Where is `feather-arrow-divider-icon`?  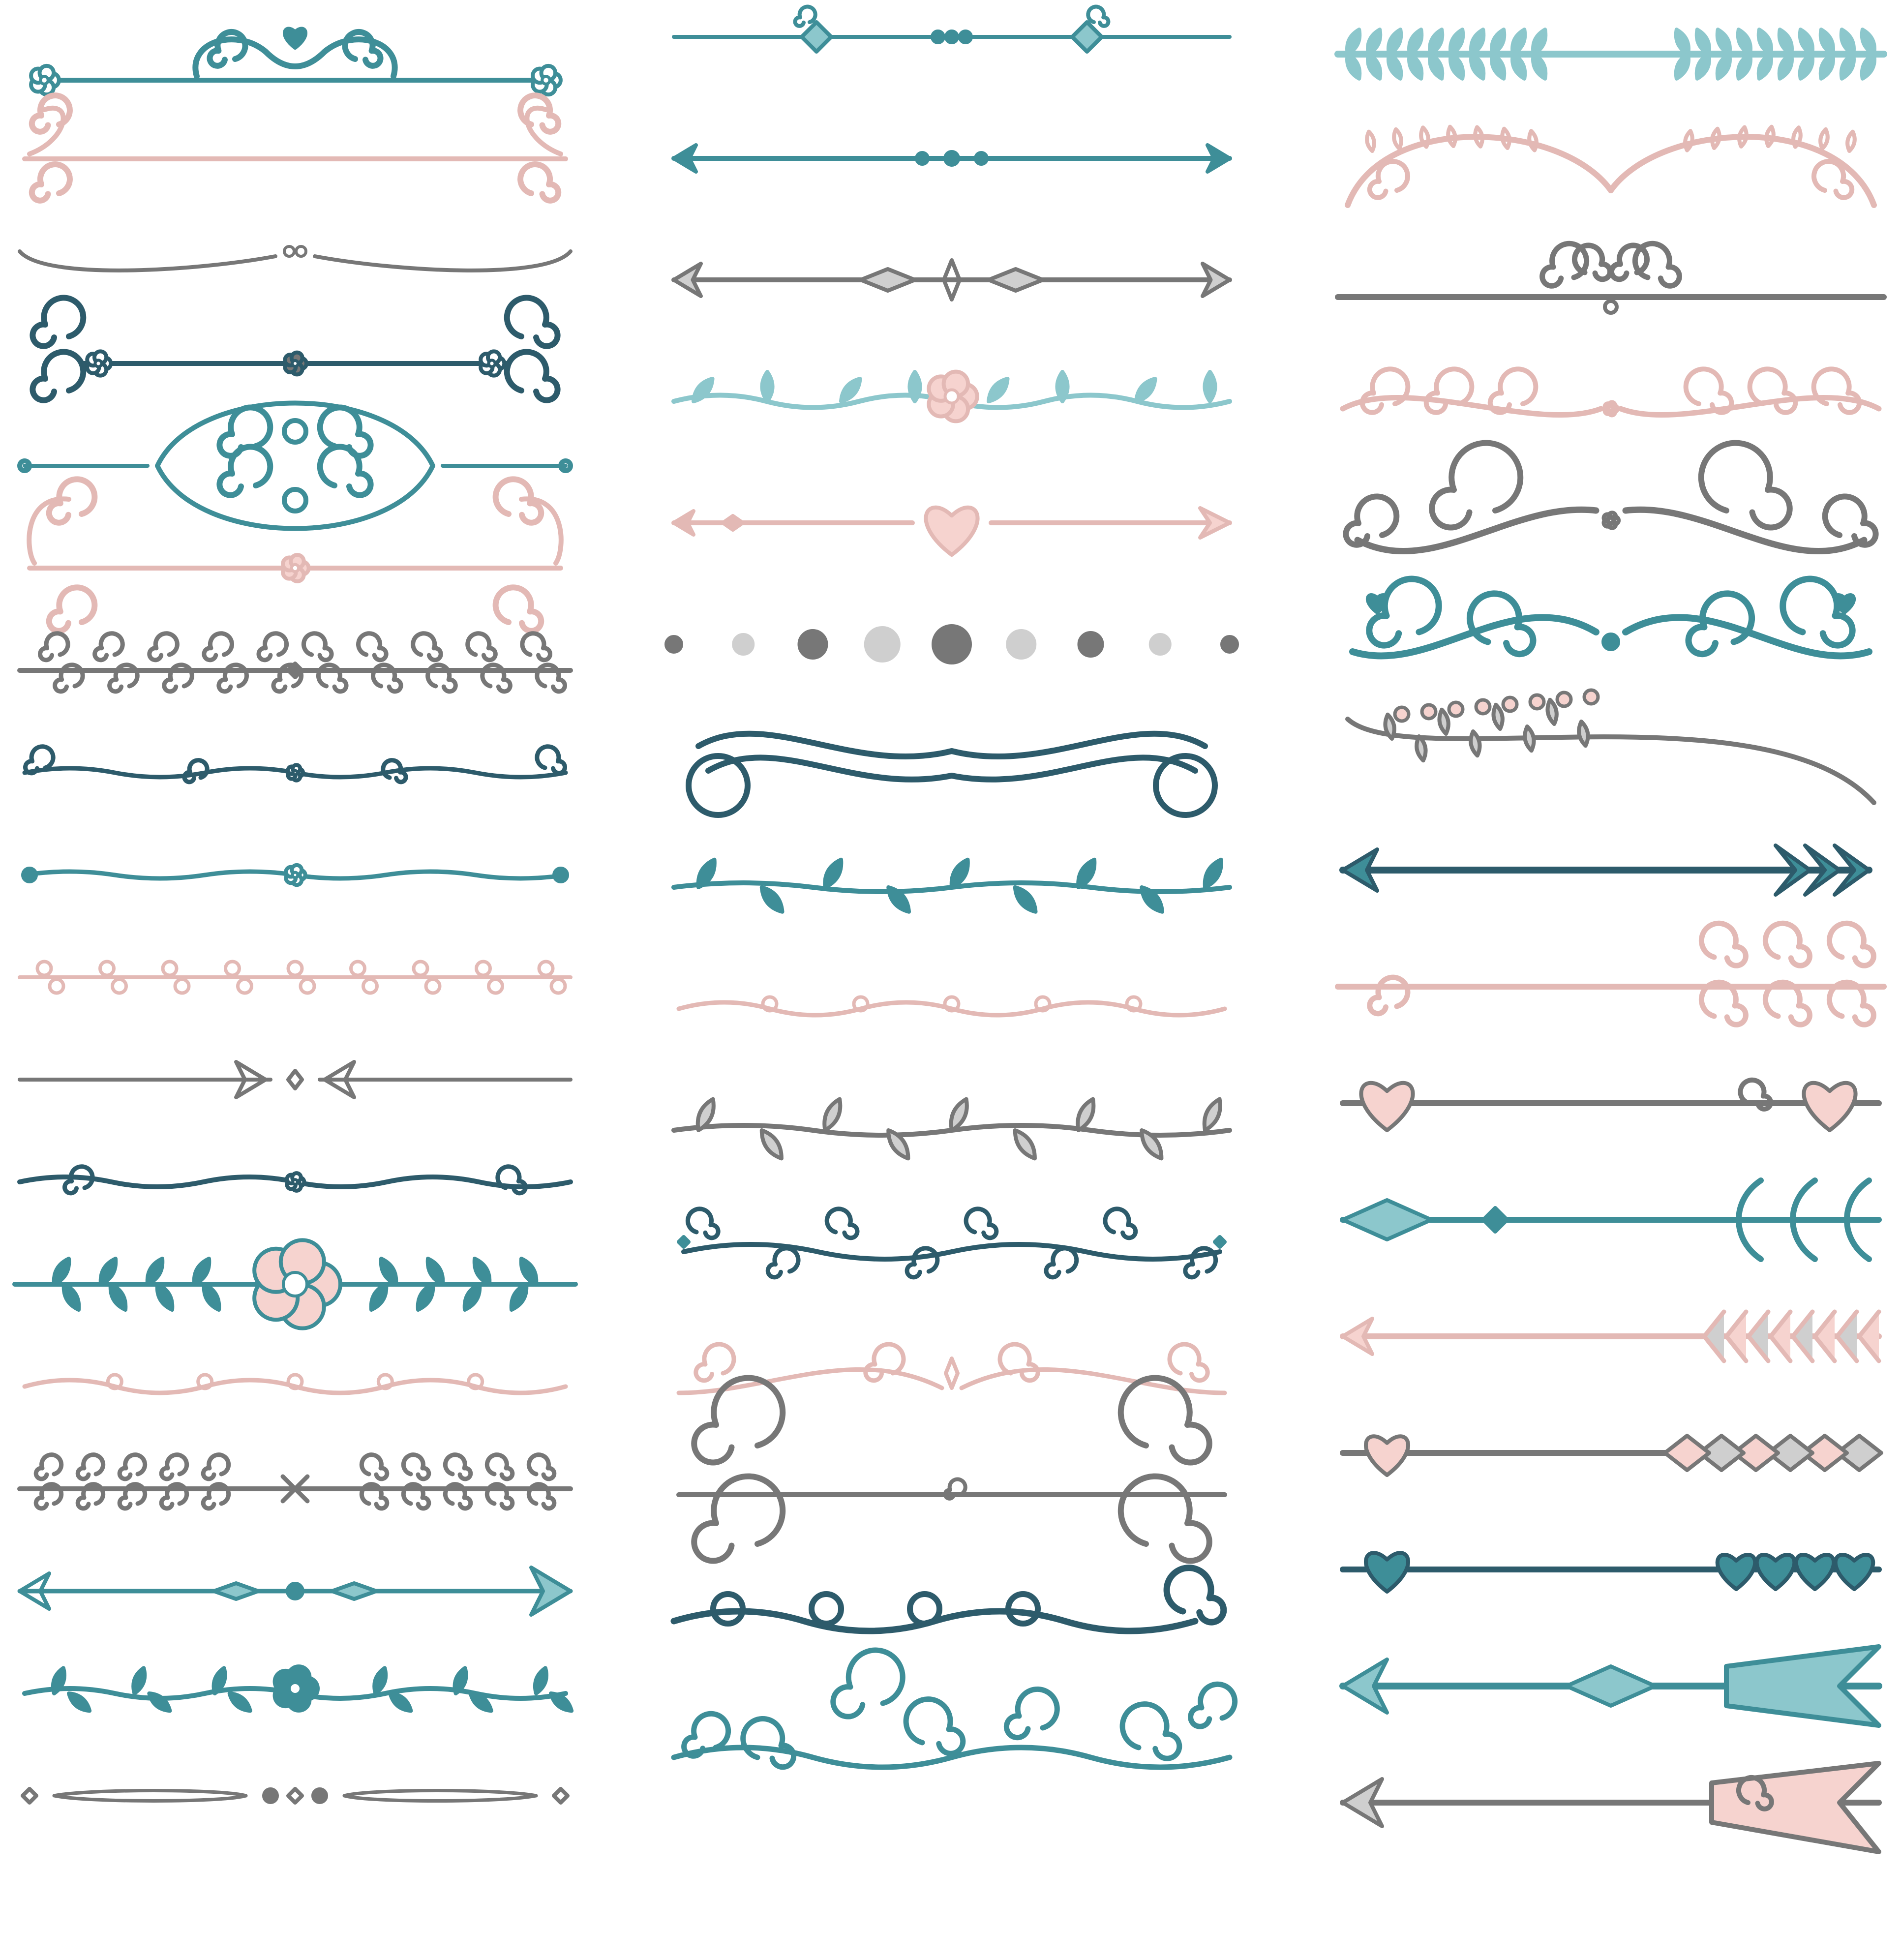
feather-arrow-divider-icon is located at coordinates (1606, 870).